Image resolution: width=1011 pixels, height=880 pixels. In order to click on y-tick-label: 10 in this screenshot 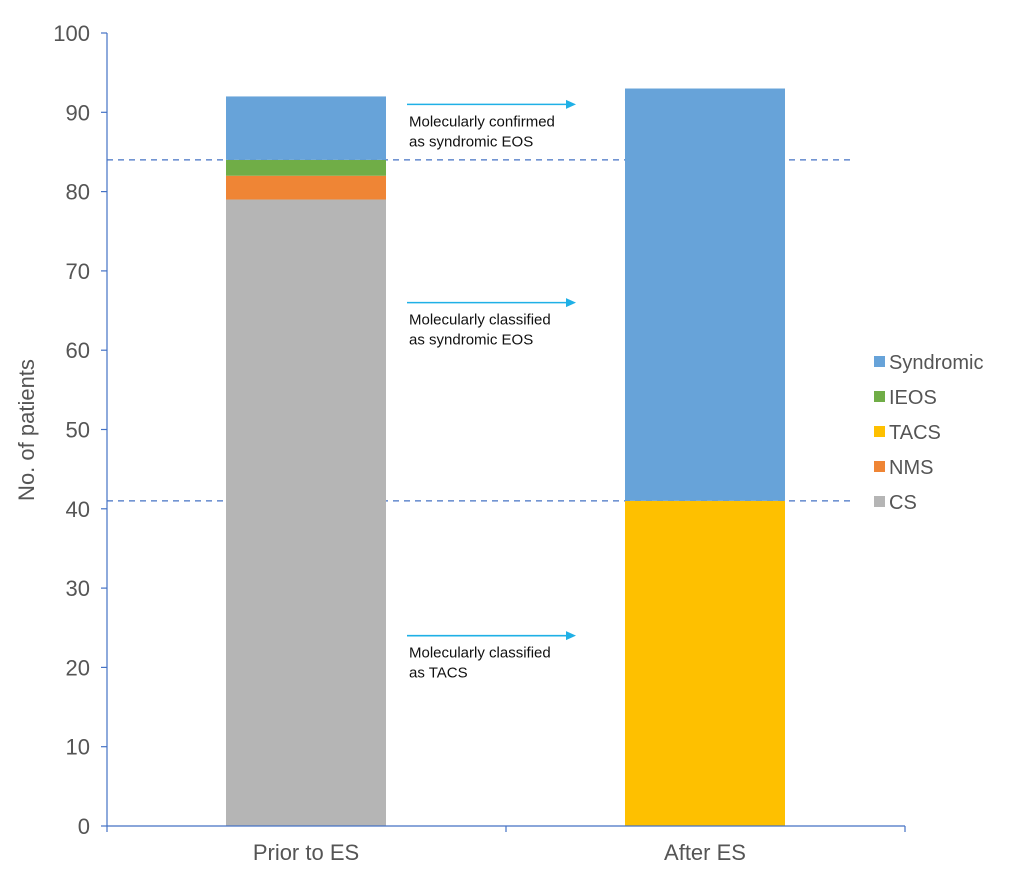, I will do `click(78, 747)`.